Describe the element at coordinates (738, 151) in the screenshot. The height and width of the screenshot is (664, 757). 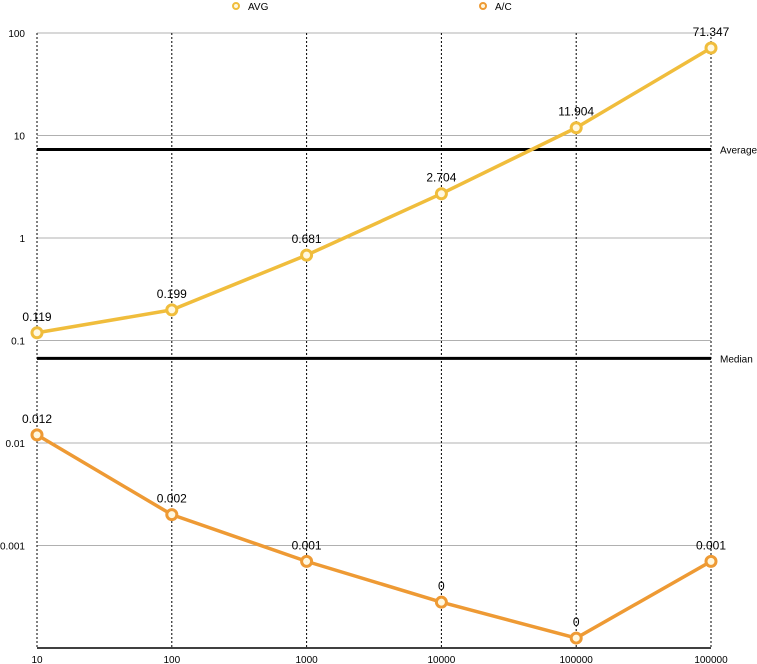
I see `reference-line-label: Average` at that location.